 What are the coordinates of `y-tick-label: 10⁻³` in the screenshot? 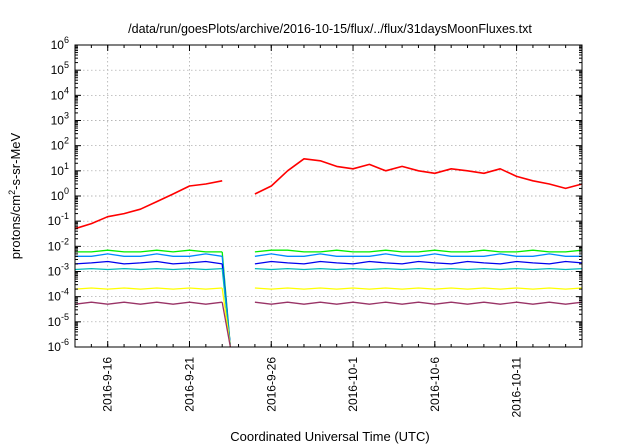 It's located at (58, 270).